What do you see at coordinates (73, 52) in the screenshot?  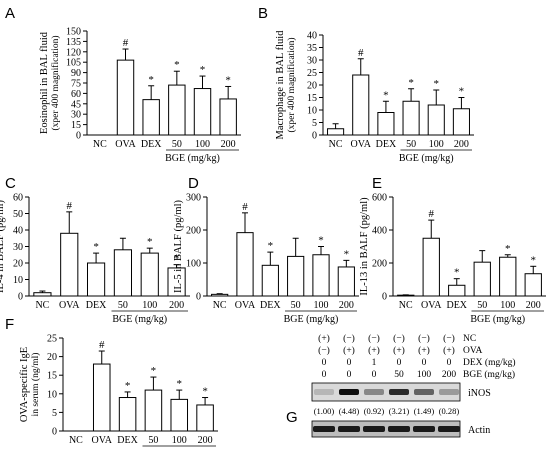 I see `y-tick-label: 120` at bounding box center [73, 52].